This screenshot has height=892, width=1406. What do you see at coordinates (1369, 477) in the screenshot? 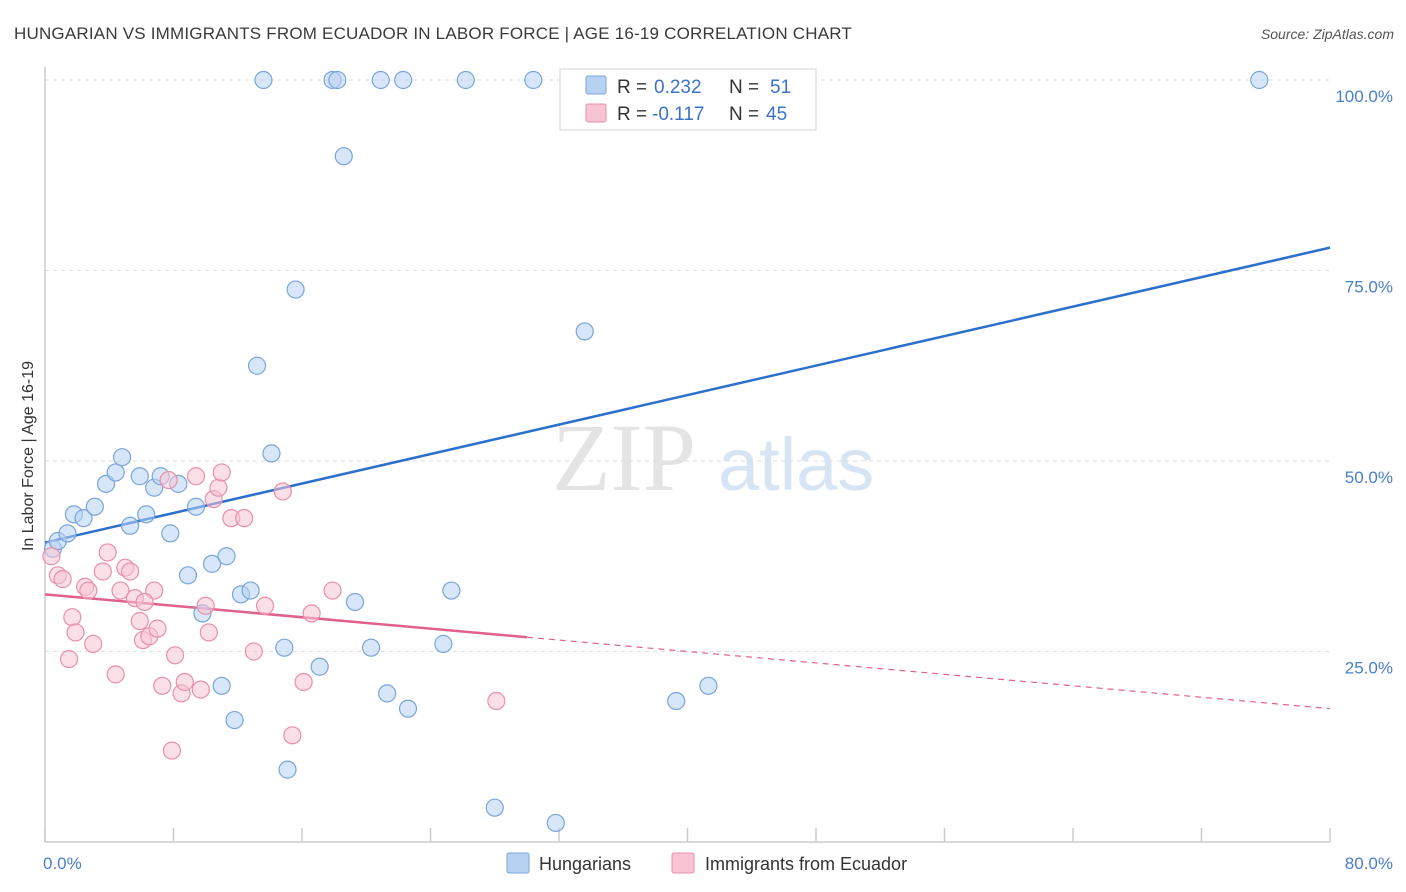
I see `y-tick-label-50: 50.0%` at bounding box center [1369, 477].